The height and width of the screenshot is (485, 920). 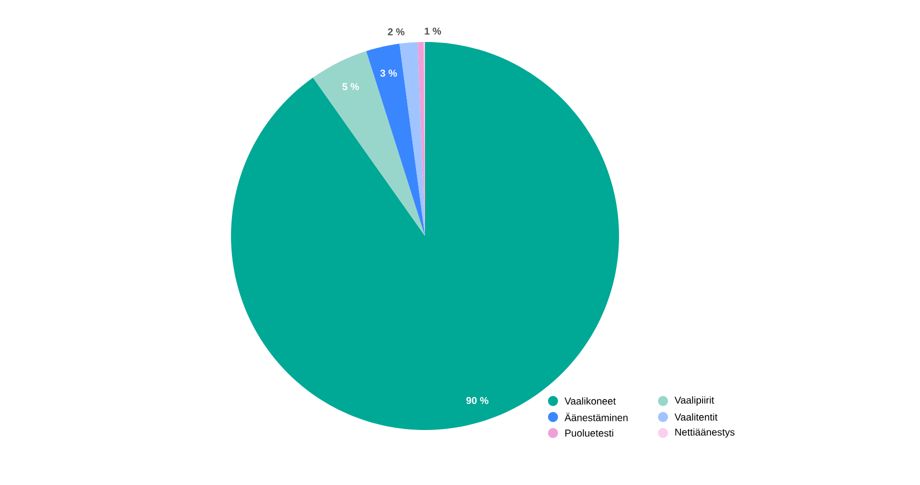 What do you see at coordinates (388, 73) in the screenshot?
I see `data-label: 3 %` at bounding box center [388, 73].